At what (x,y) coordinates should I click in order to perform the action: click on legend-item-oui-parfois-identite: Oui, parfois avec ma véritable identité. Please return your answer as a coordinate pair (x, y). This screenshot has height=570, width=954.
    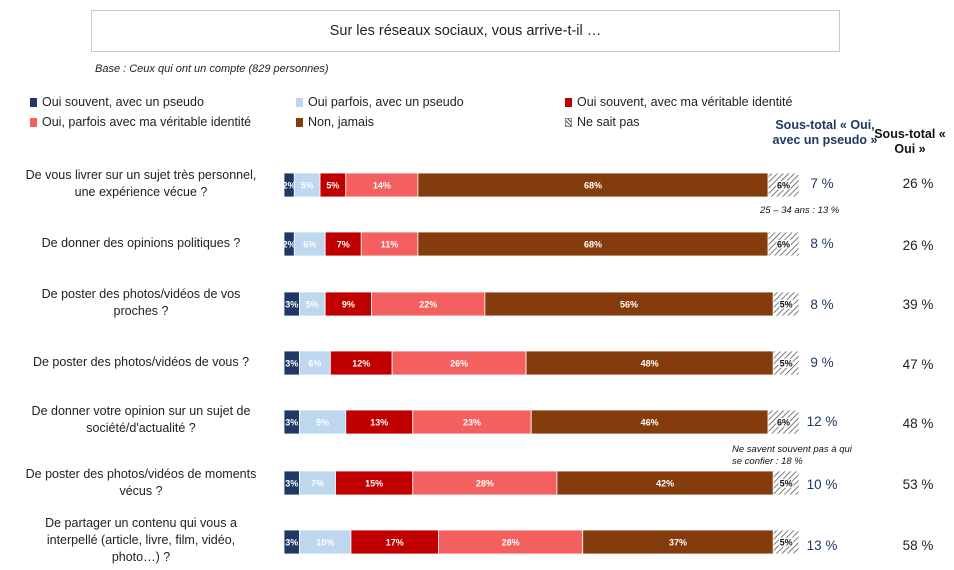
    Looking at the image, I should click on (140, 122).